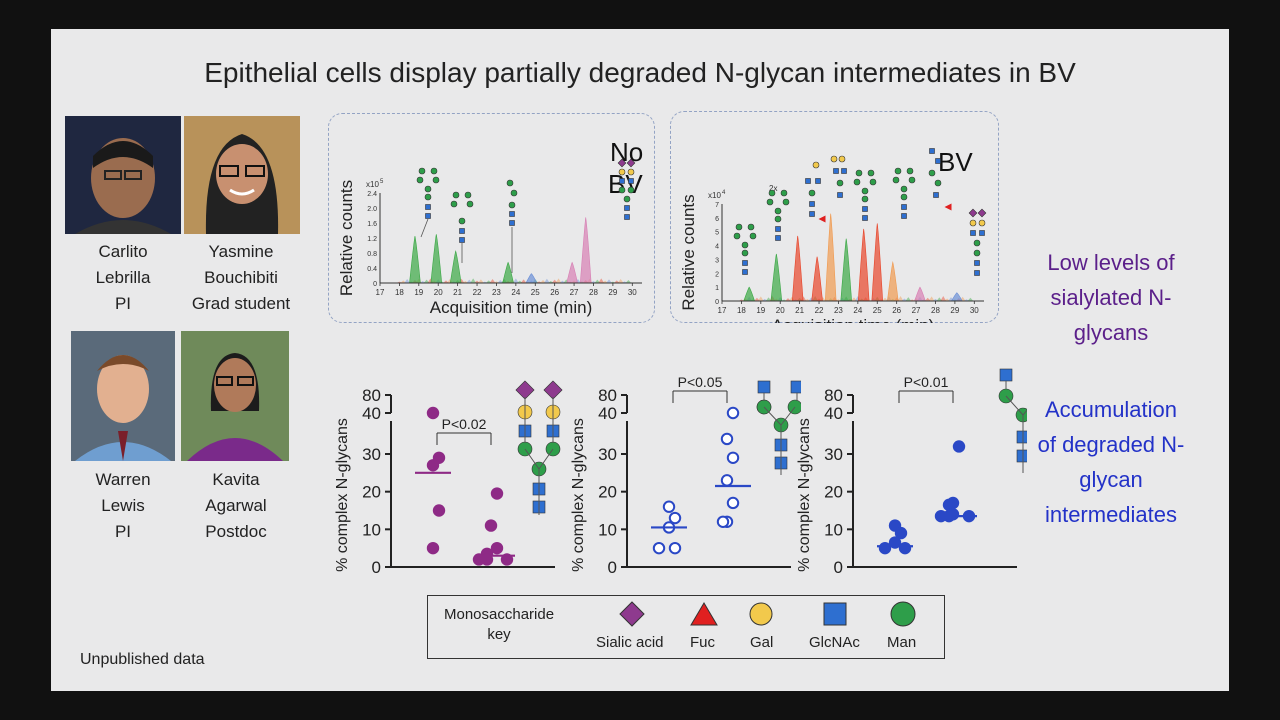 The height and width of the screenshot is (720, 1280). Describe the element at coordinates (717, 260) in the screenshot. I see `y-tick-label: 3` at that location.